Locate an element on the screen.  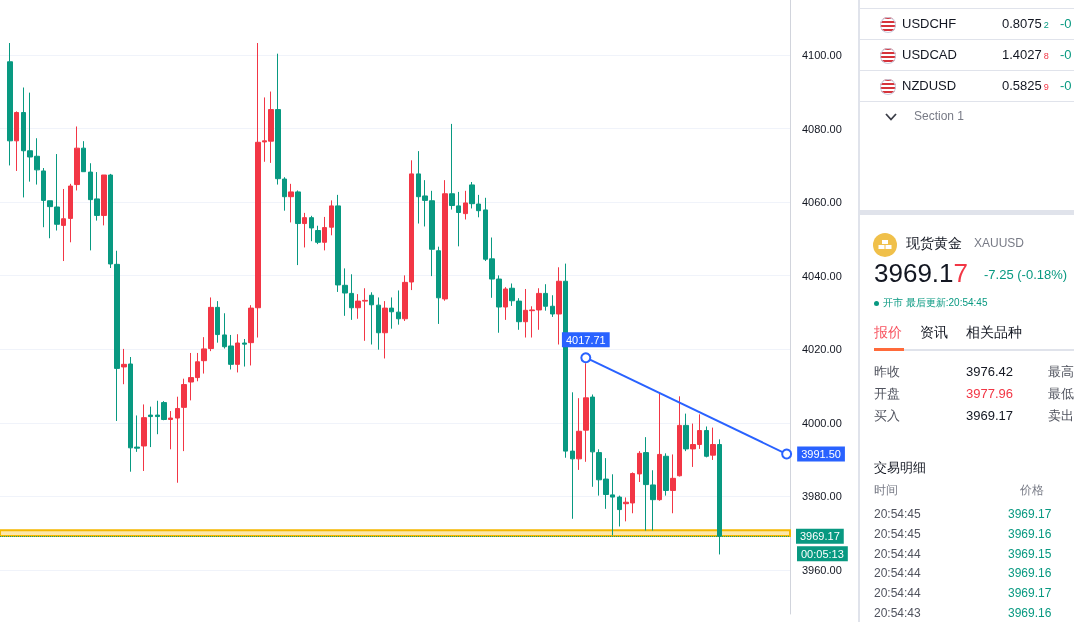
text: 开市 最后更新:20:54:45 is located at coordinates (935, 303).